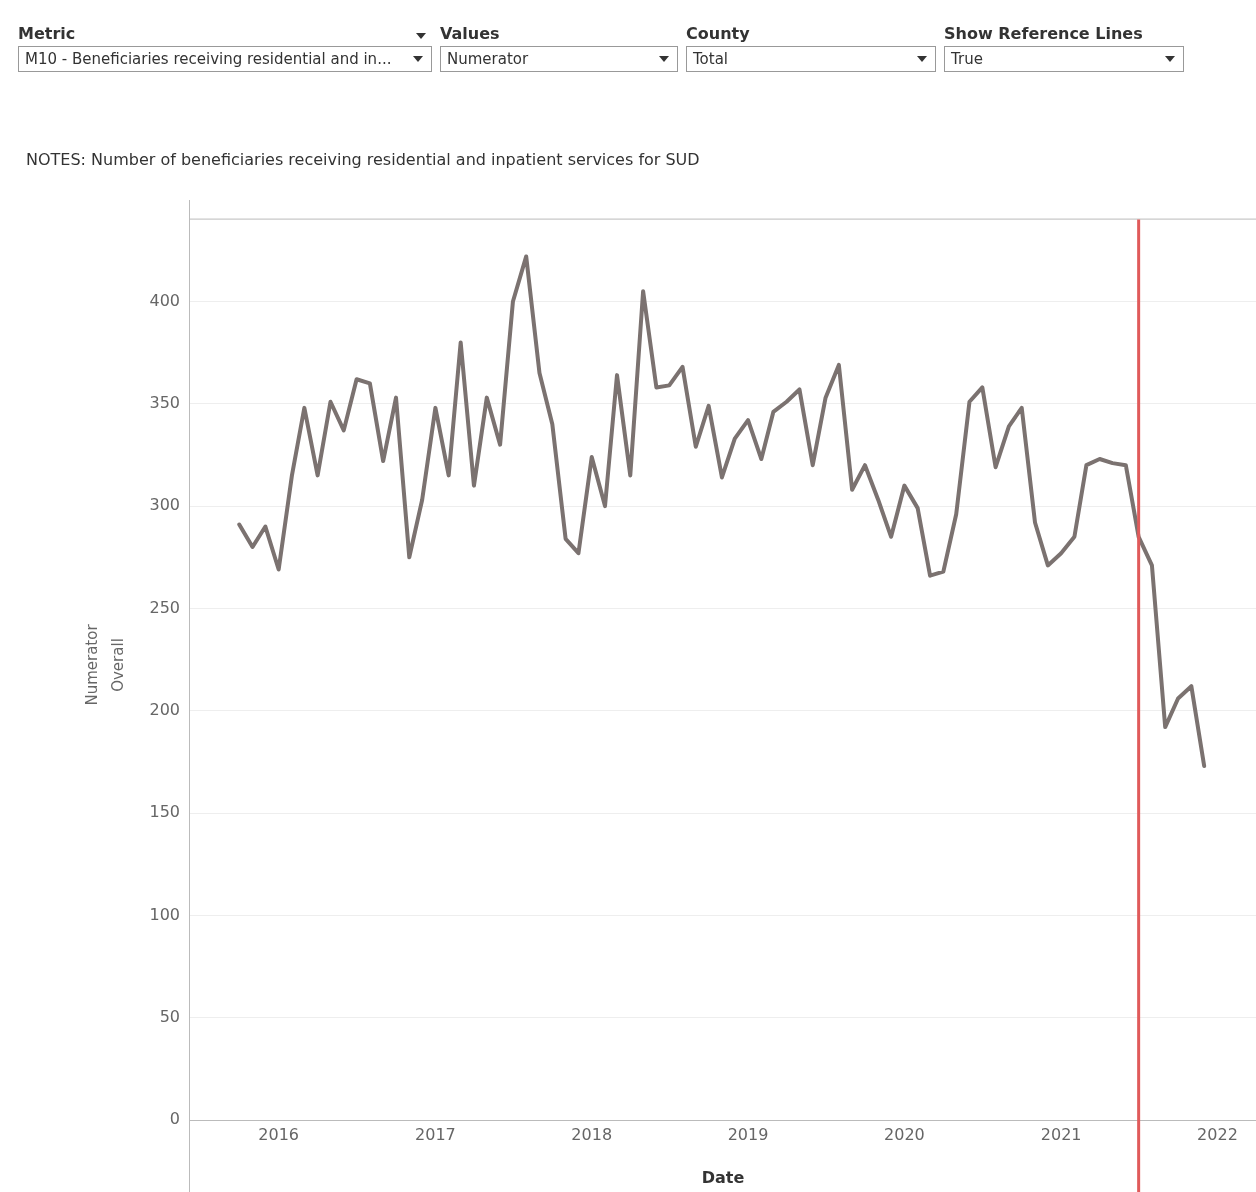 The image size is (1256, 1192). Describe the element at coordinates (164, 914) in the screenshot. I see `y-tick-label: 100` at that location.